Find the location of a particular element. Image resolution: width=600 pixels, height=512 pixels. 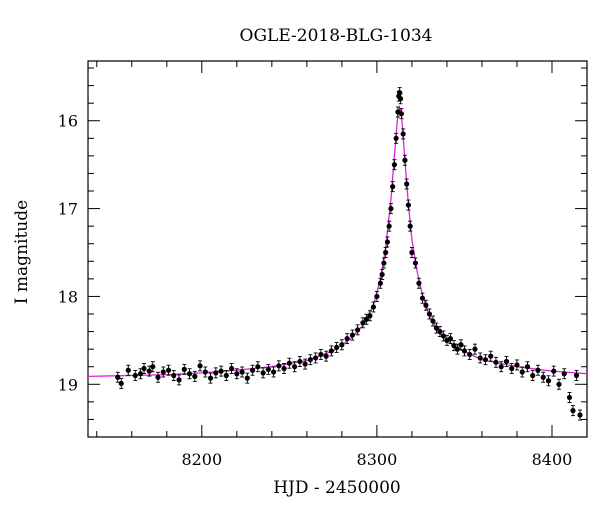

x-tick-label: 8300 is located at coordinates (377, 459).